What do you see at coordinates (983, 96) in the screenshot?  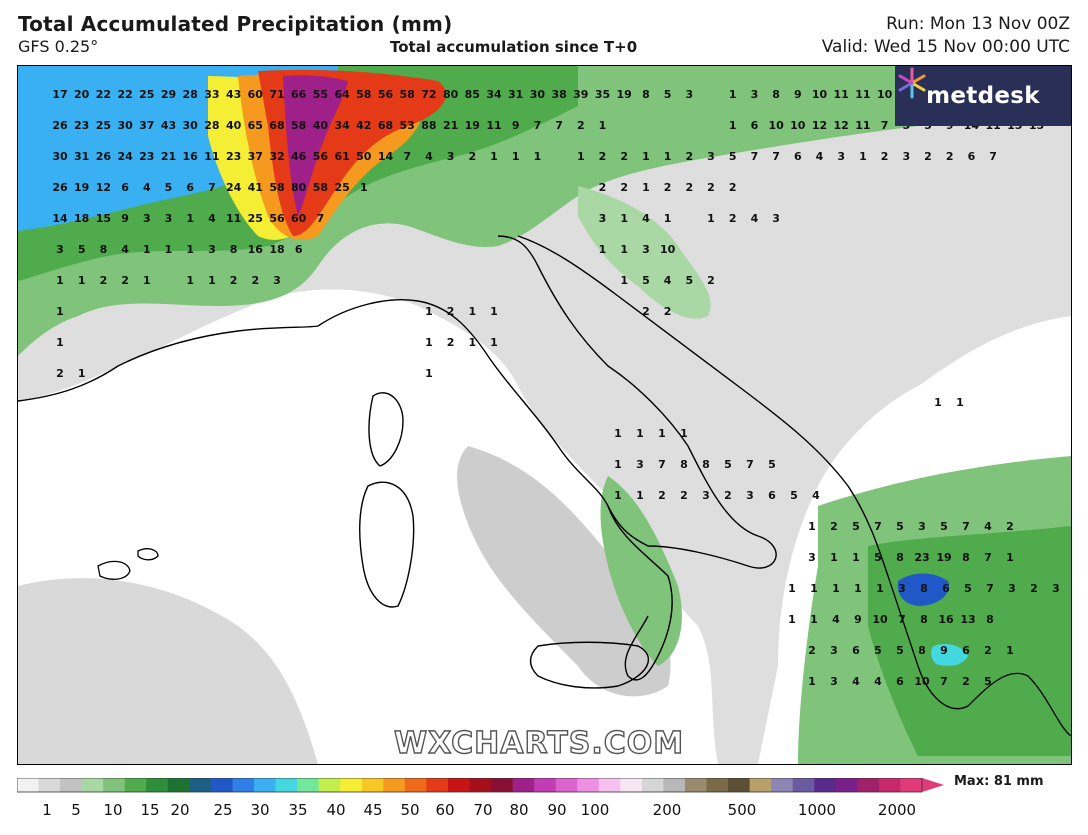 I see `metdesk-logo: metdesk` at bounding box center [983, 96].